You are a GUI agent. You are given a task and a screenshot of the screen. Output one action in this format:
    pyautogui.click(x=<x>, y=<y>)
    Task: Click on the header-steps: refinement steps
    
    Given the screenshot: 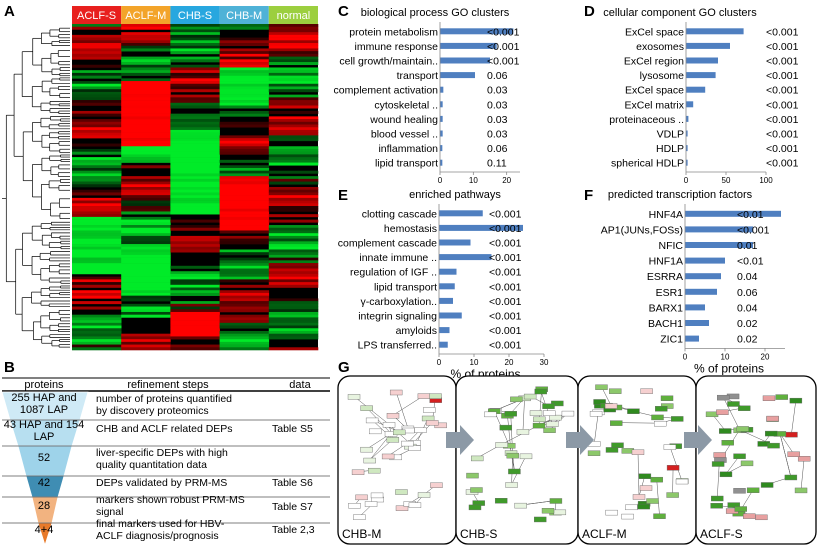 What is the action you would take?
    pyautogui.click(x=168, y=385)
    